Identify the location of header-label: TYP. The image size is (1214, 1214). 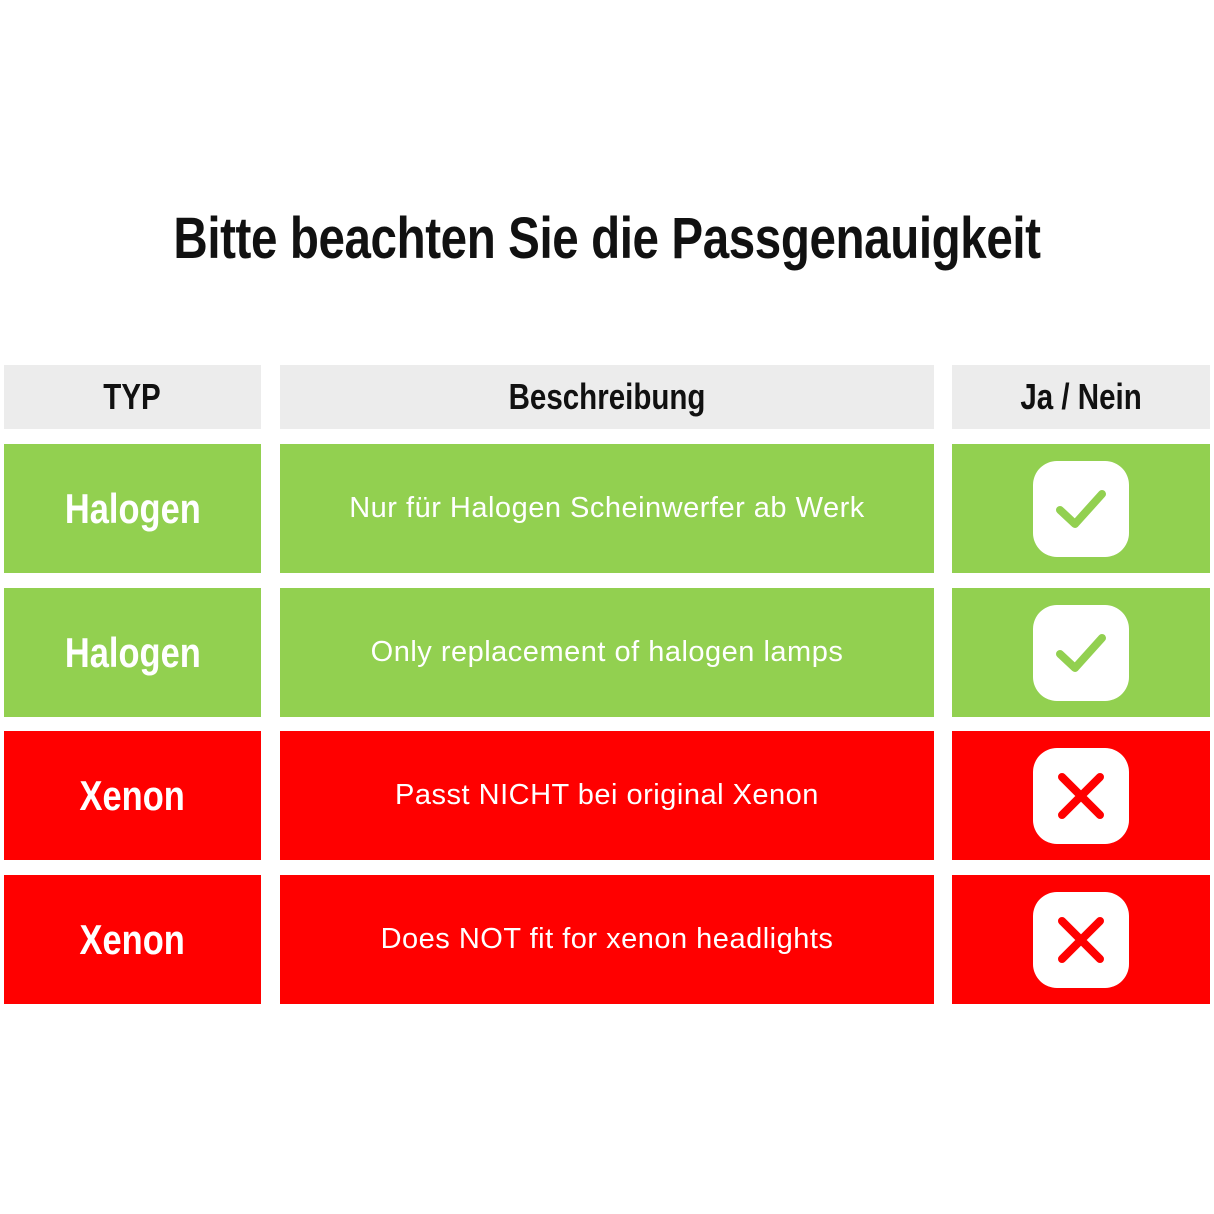
(132, 396).